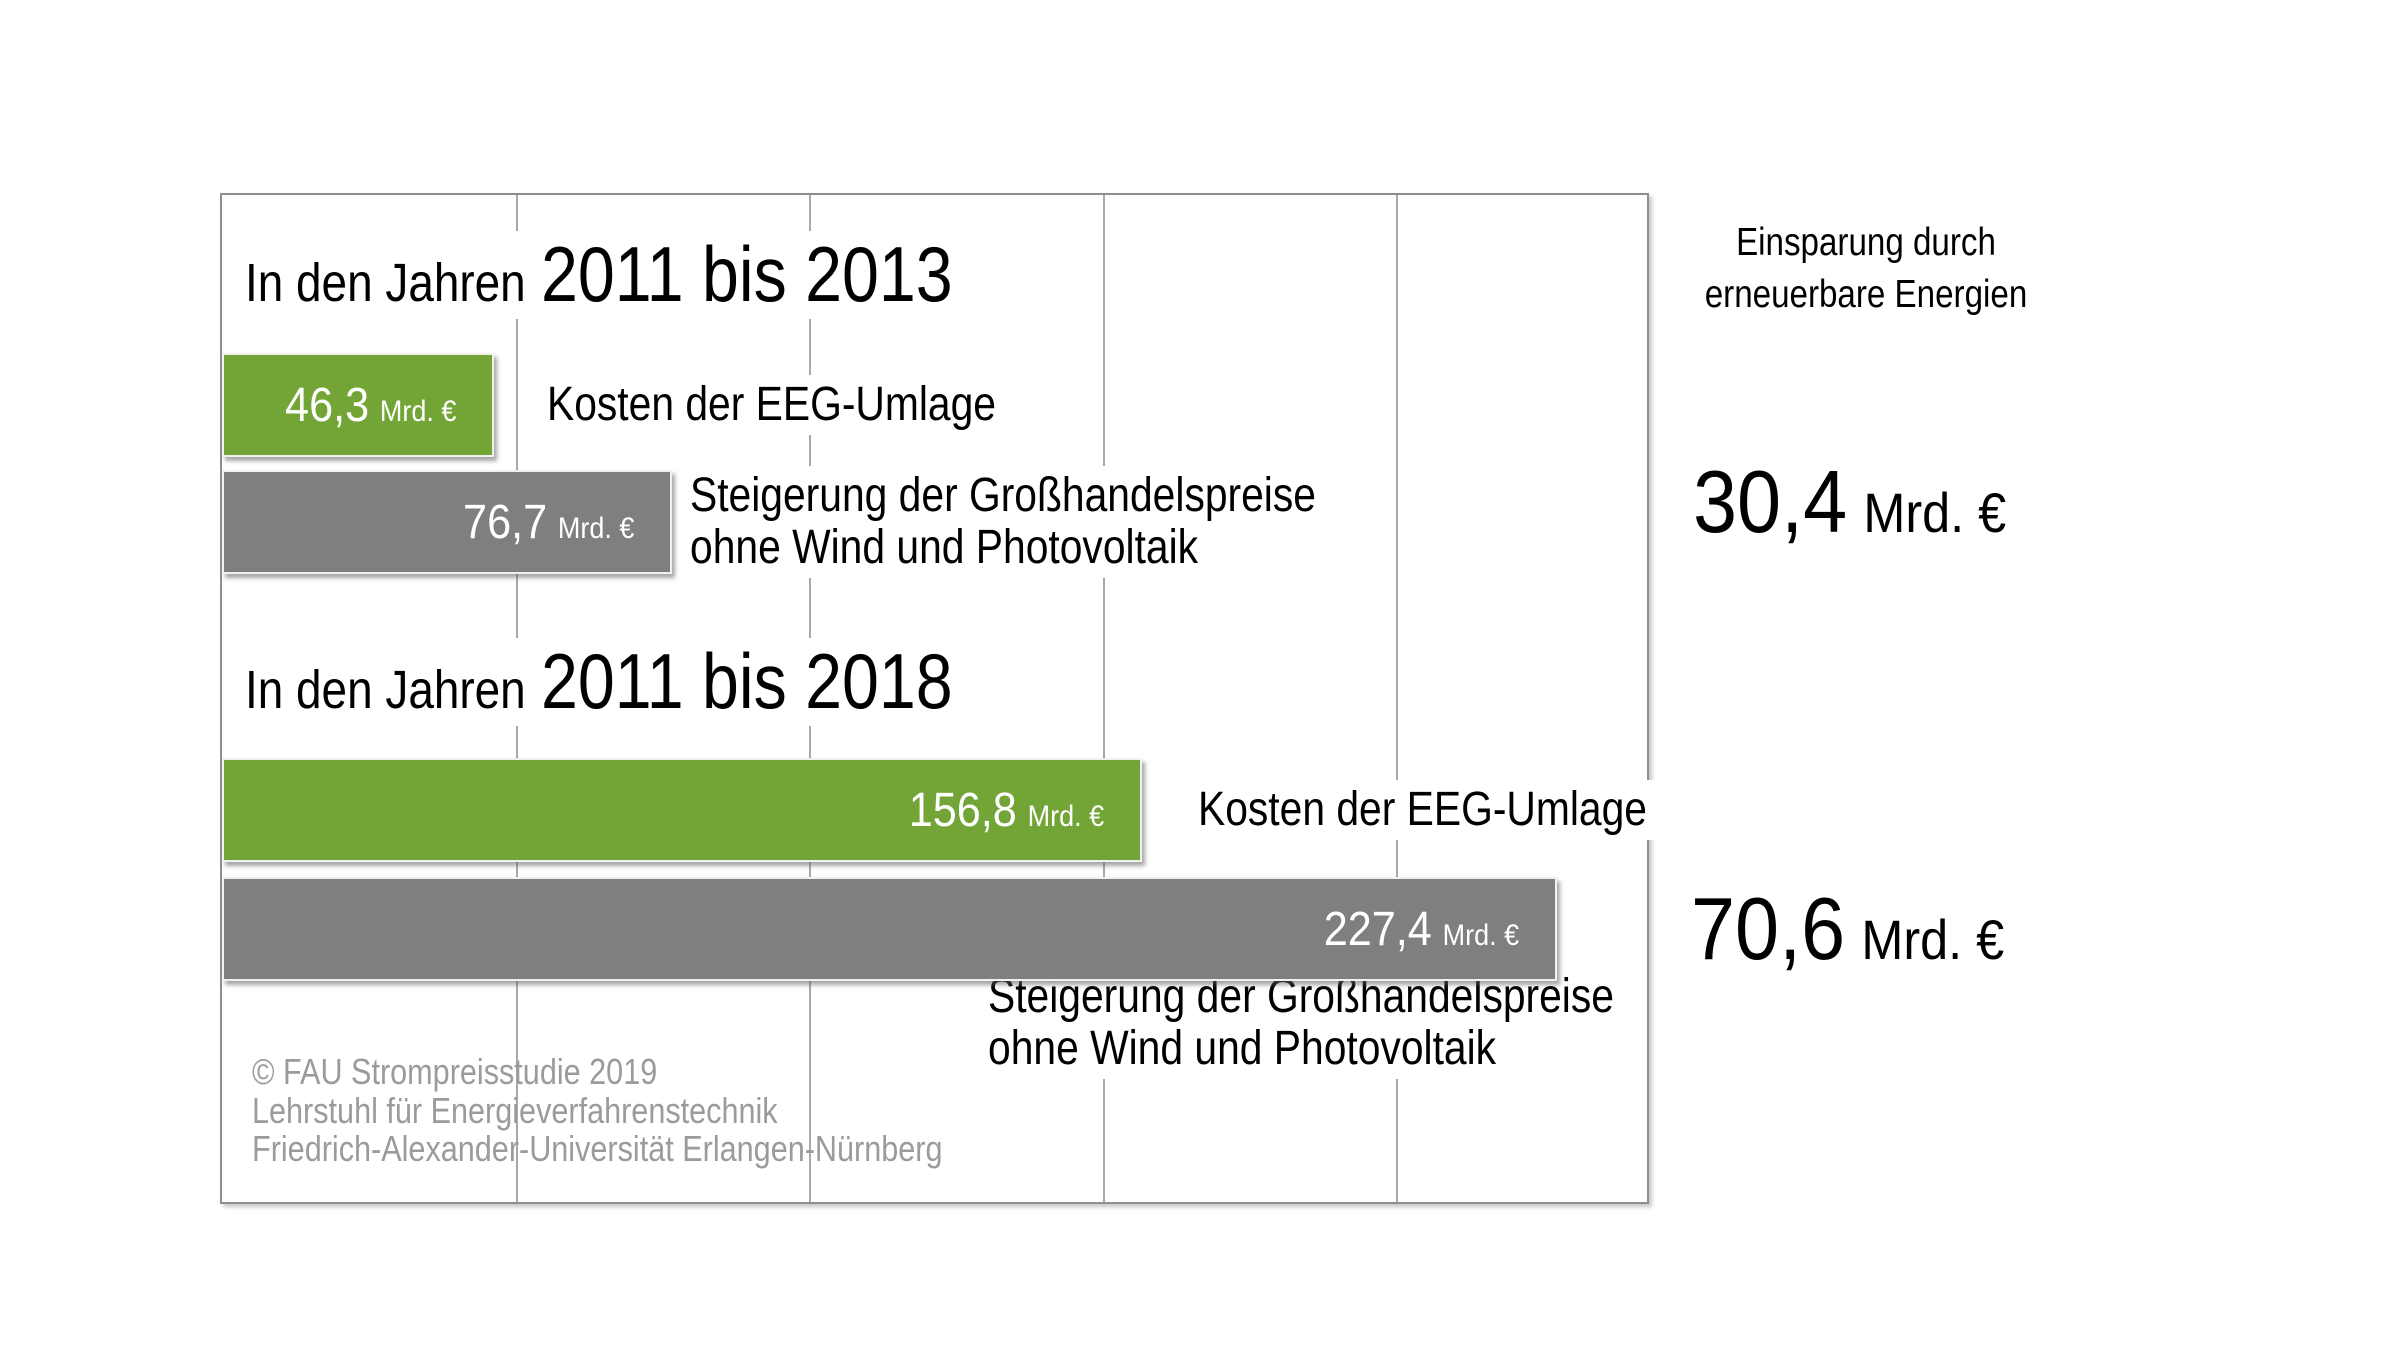 This screenshot has height=1350, width=2400. Describe the element at coordinates (548, 522) in the screenshot. I see `bar-value-label: 76,7 Mrd. €` at that location.